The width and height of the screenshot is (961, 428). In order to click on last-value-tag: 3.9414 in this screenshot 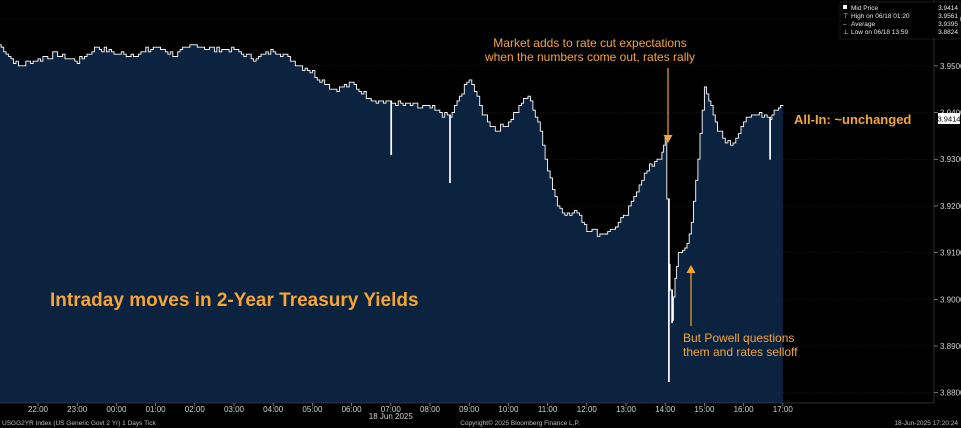, I will do `click(949, 118)`.